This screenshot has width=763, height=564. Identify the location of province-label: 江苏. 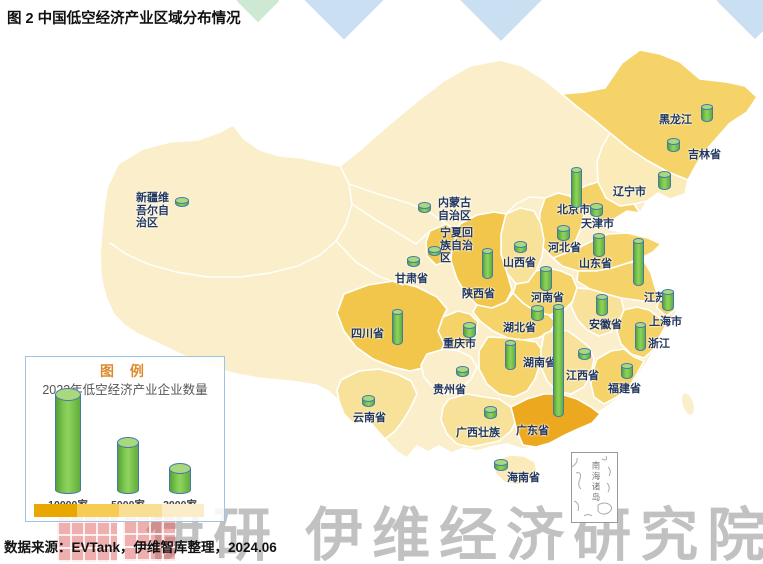
(655, 298).